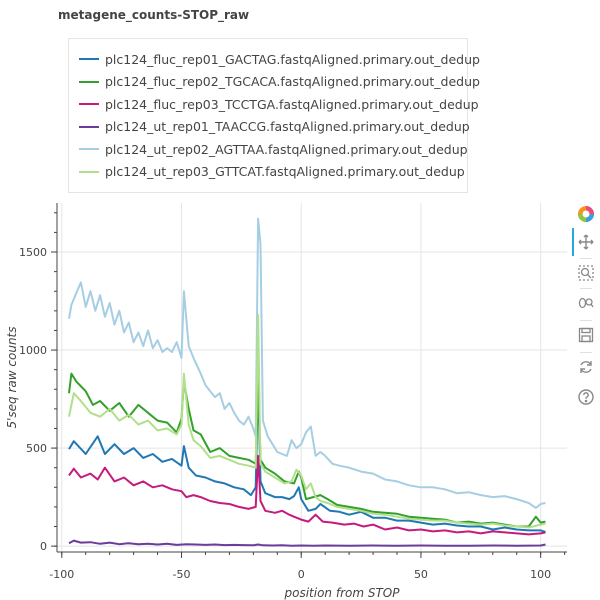  Describe the element at coordinates (182, 574) in the screenshot. I see `x-tick-label: -50` at that location.